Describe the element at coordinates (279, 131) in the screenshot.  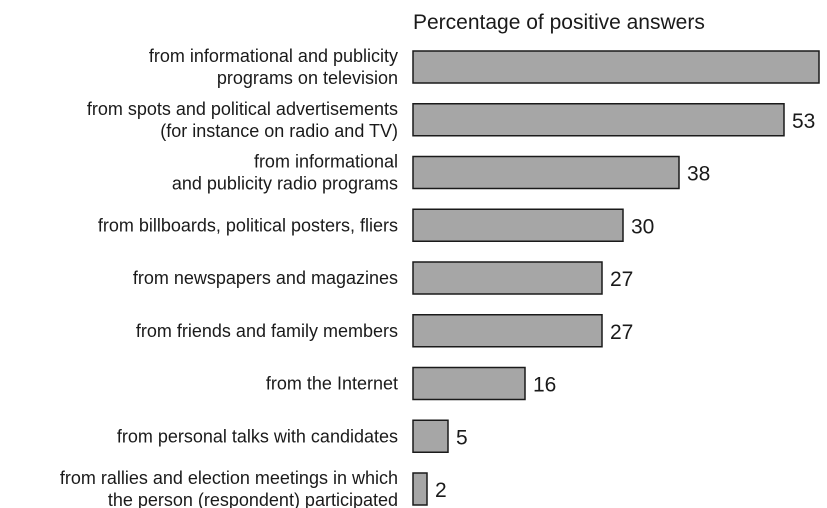
I see `category-label-2-line-2: (for instance on radio and TV)` at that location.